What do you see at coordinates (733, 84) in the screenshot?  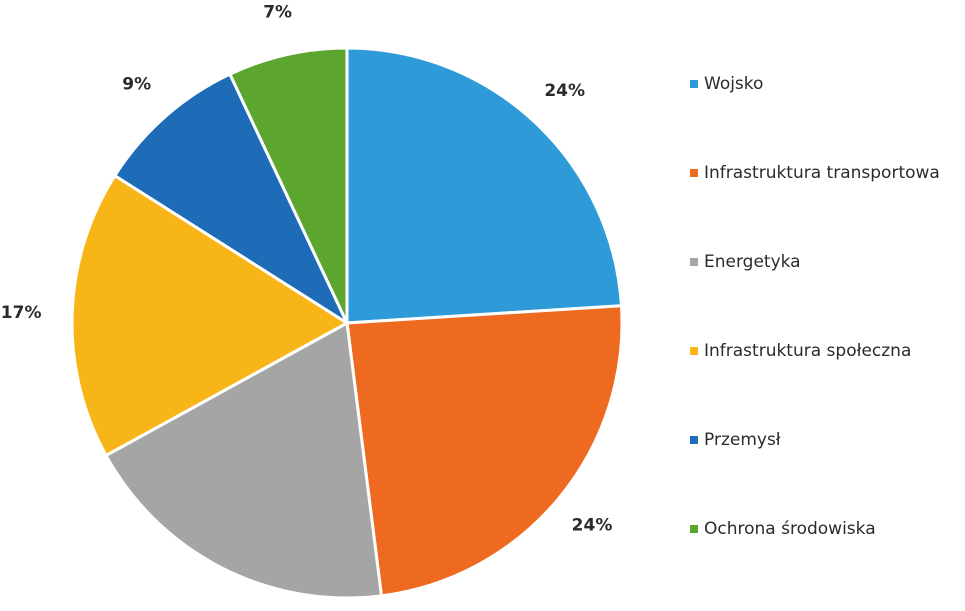 I see `legend-label: Wojsko` at bounding box center [733, 84].